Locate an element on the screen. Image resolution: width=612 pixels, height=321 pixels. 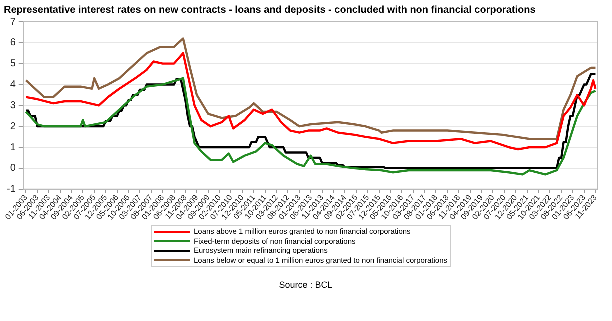
y-tick-label: 3 is located at coordinates (13, 106).